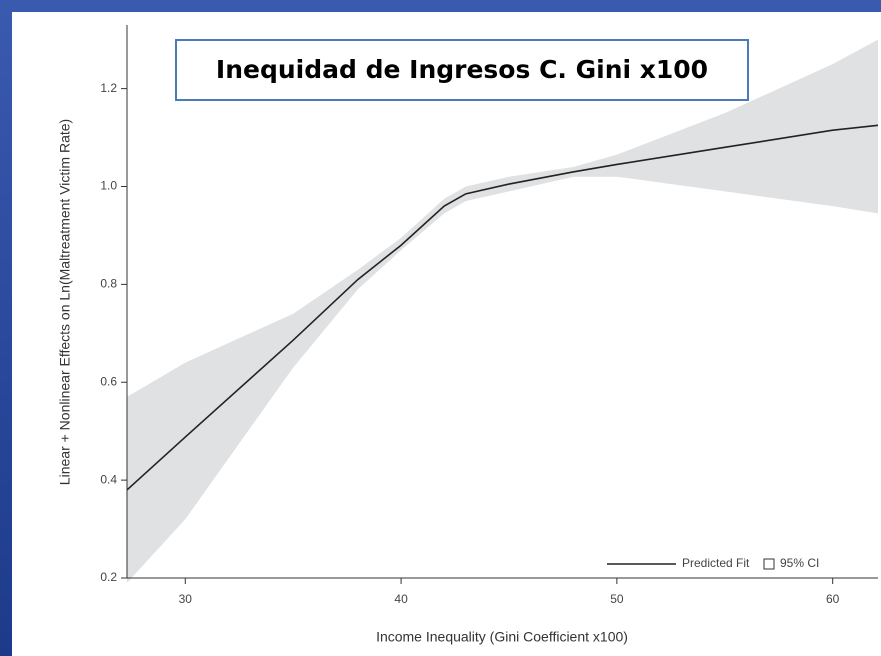 This screenshot has height=656, width=881. Describe the element at coordinates (186, 599) in the screenshot. I see `x-tick-label: 30` at that location.